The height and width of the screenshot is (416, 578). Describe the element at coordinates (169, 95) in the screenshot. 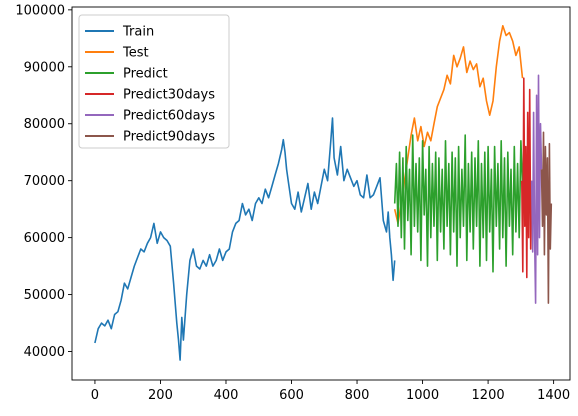

I see `legend-label: Predict30days` at that location.